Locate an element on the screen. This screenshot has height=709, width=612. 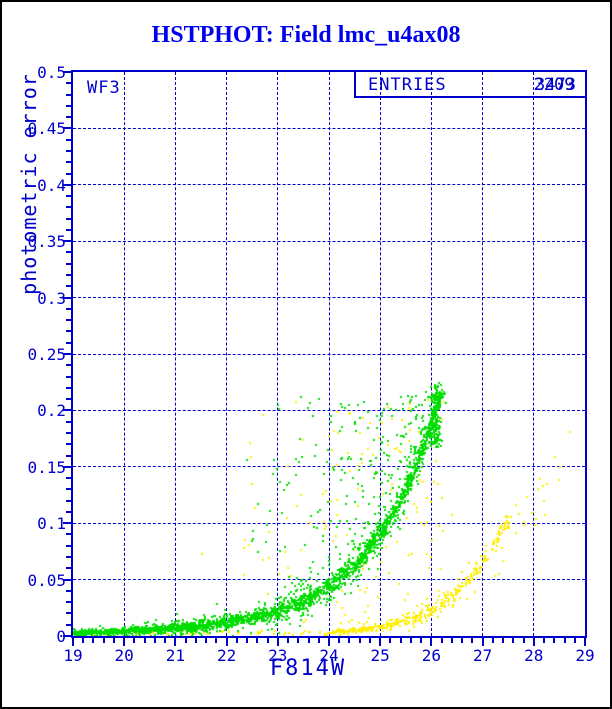
chip-label: WF3 is located at coordinates (104, 88).